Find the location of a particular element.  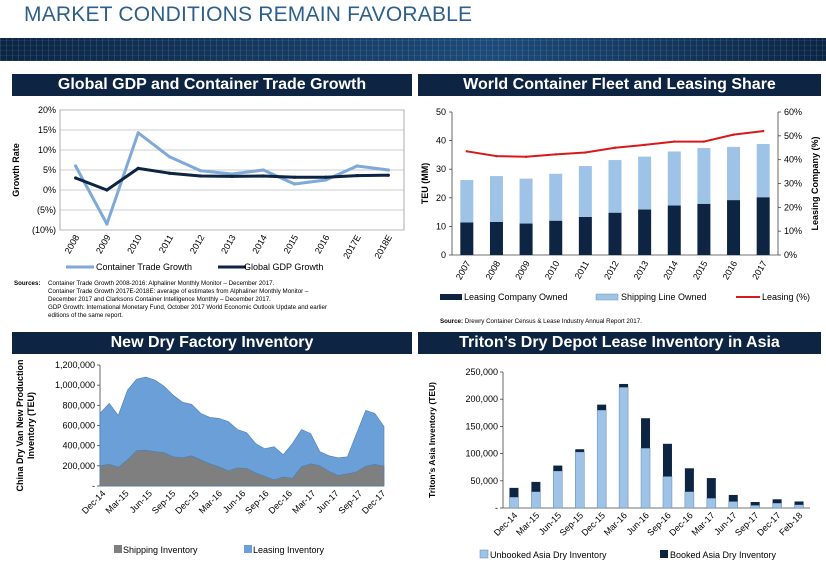

fleet-y-tick-label: 30 is located at coordinates (441, 169).